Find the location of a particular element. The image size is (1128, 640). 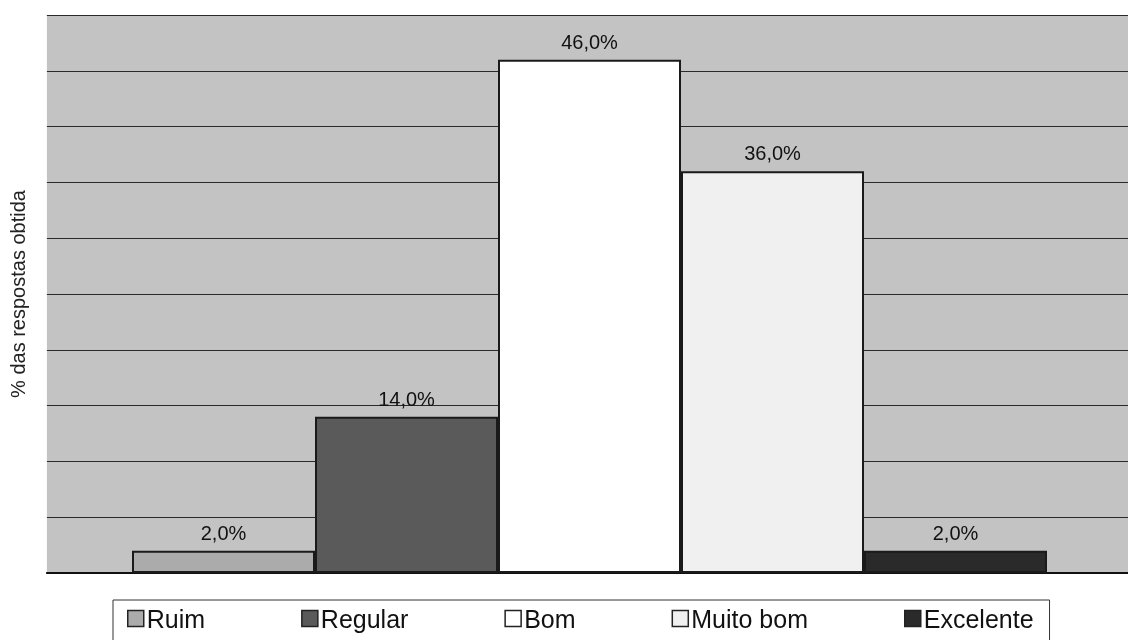

legend-label: Bom is located at coordinates (550, 618).